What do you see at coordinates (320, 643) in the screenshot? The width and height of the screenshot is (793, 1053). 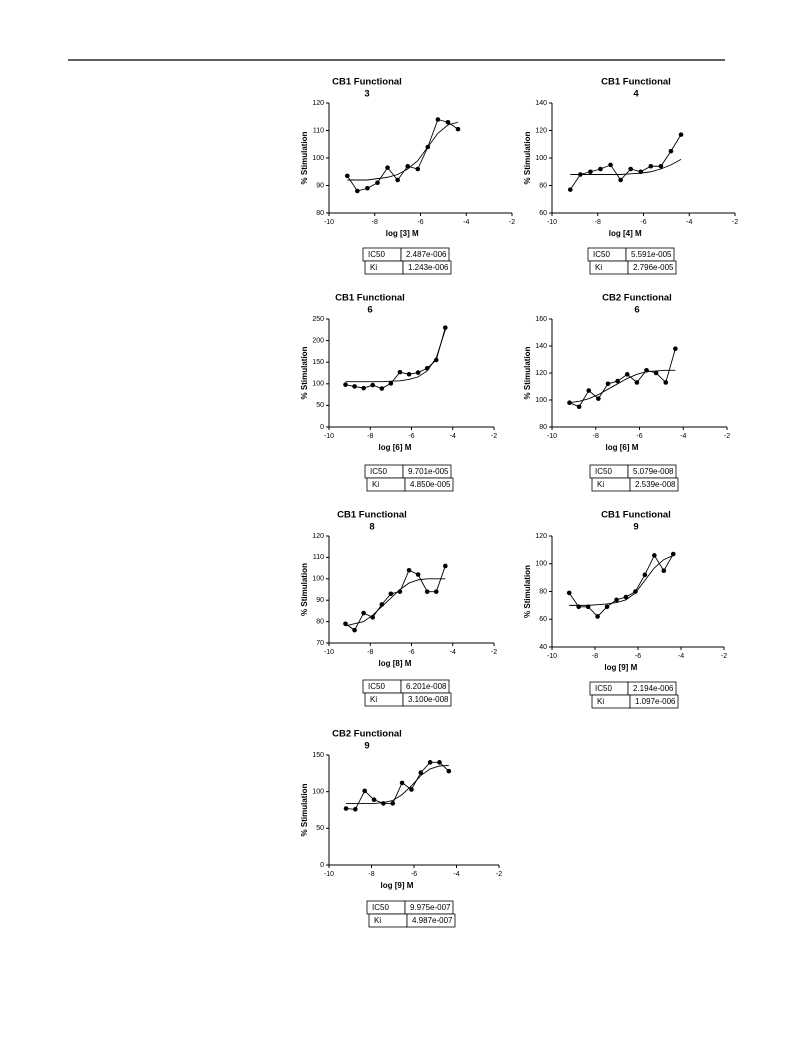 I see `y-tick-label: 70` at bounding box center [320, 643].